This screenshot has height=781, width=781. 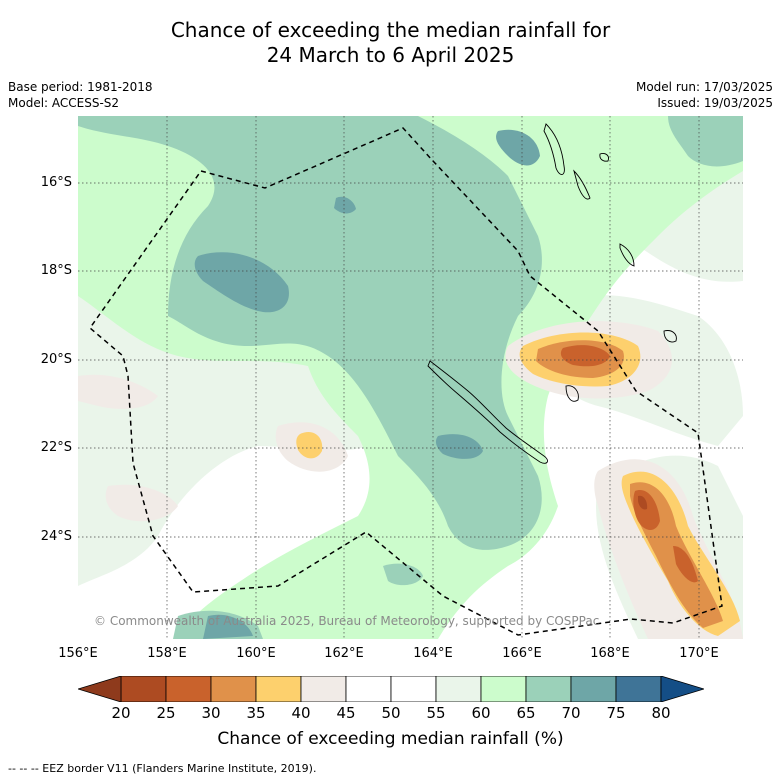 What do you see at coordinates (80, 95) in the screenshot?
I see `left-metadata: Base period: 1981-2018 Model: ACCESS-S2` at bounding box center [80, 95].